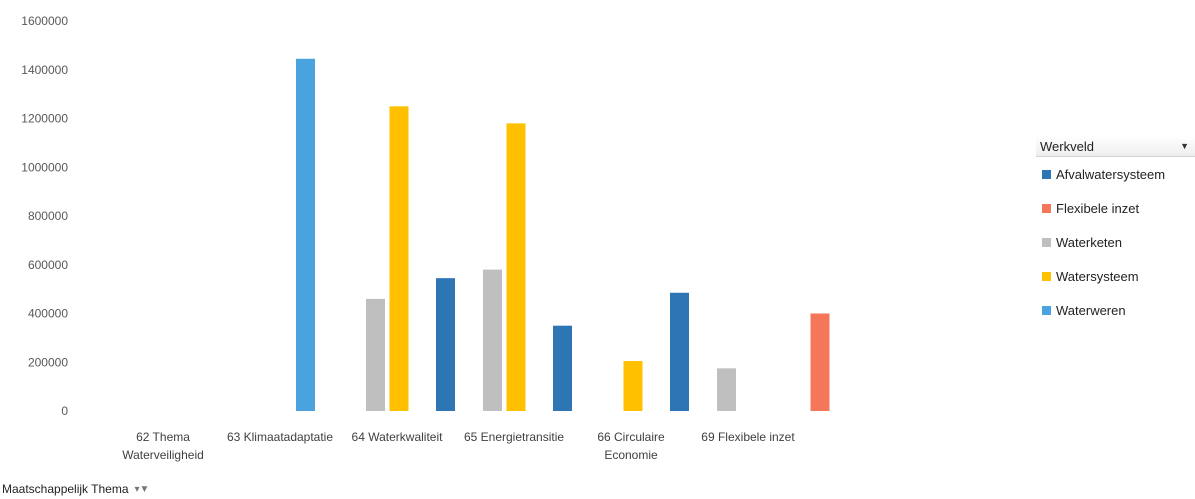  I want to click on y-tick-label: 400000, so click(48, 314).